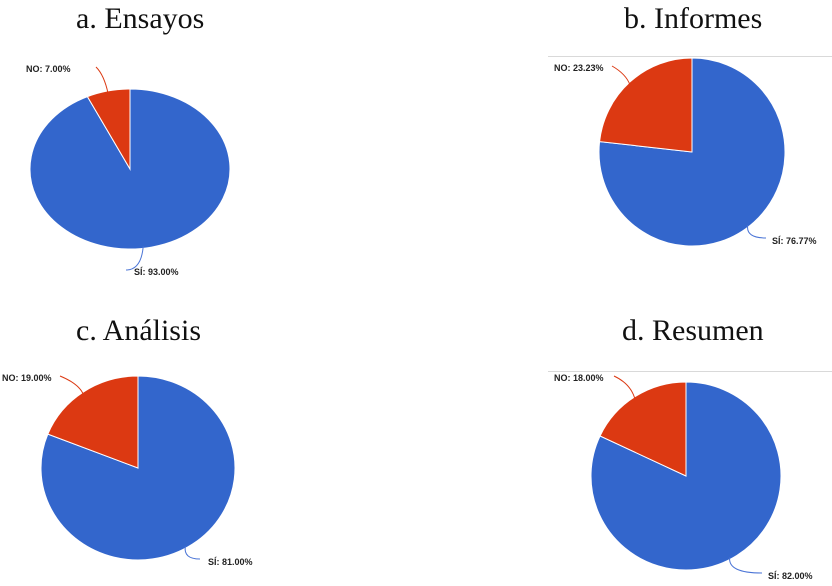 This screenshot has width=832, height=586. I want to click on pie-slice-si-b, so click(692, 152).